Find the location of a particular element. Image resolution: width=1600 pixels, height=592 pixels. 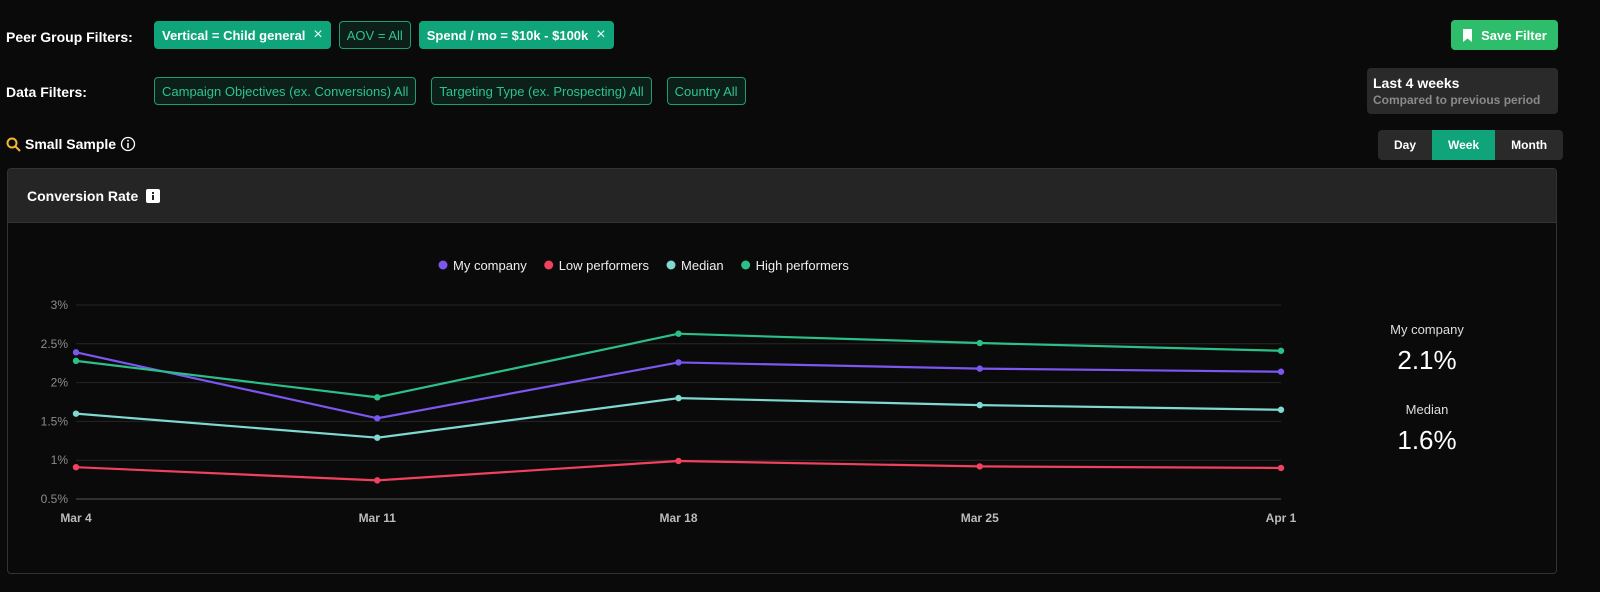

bookmark-icon is located at coordinates (1468, 35).